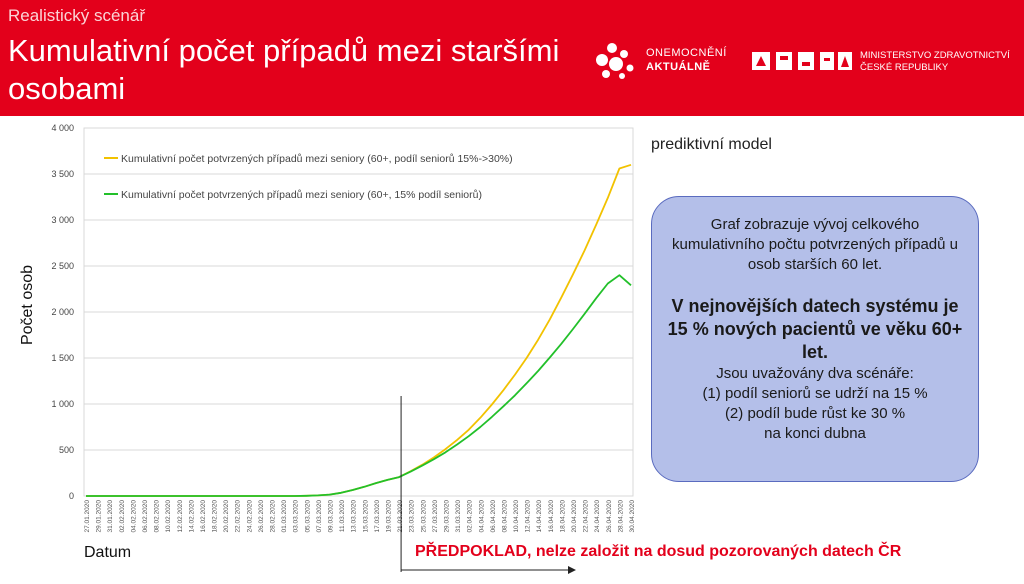 The image size is (1024, 584). I want to click on x-tick-label: 18.04.2020, so click(562, 516).